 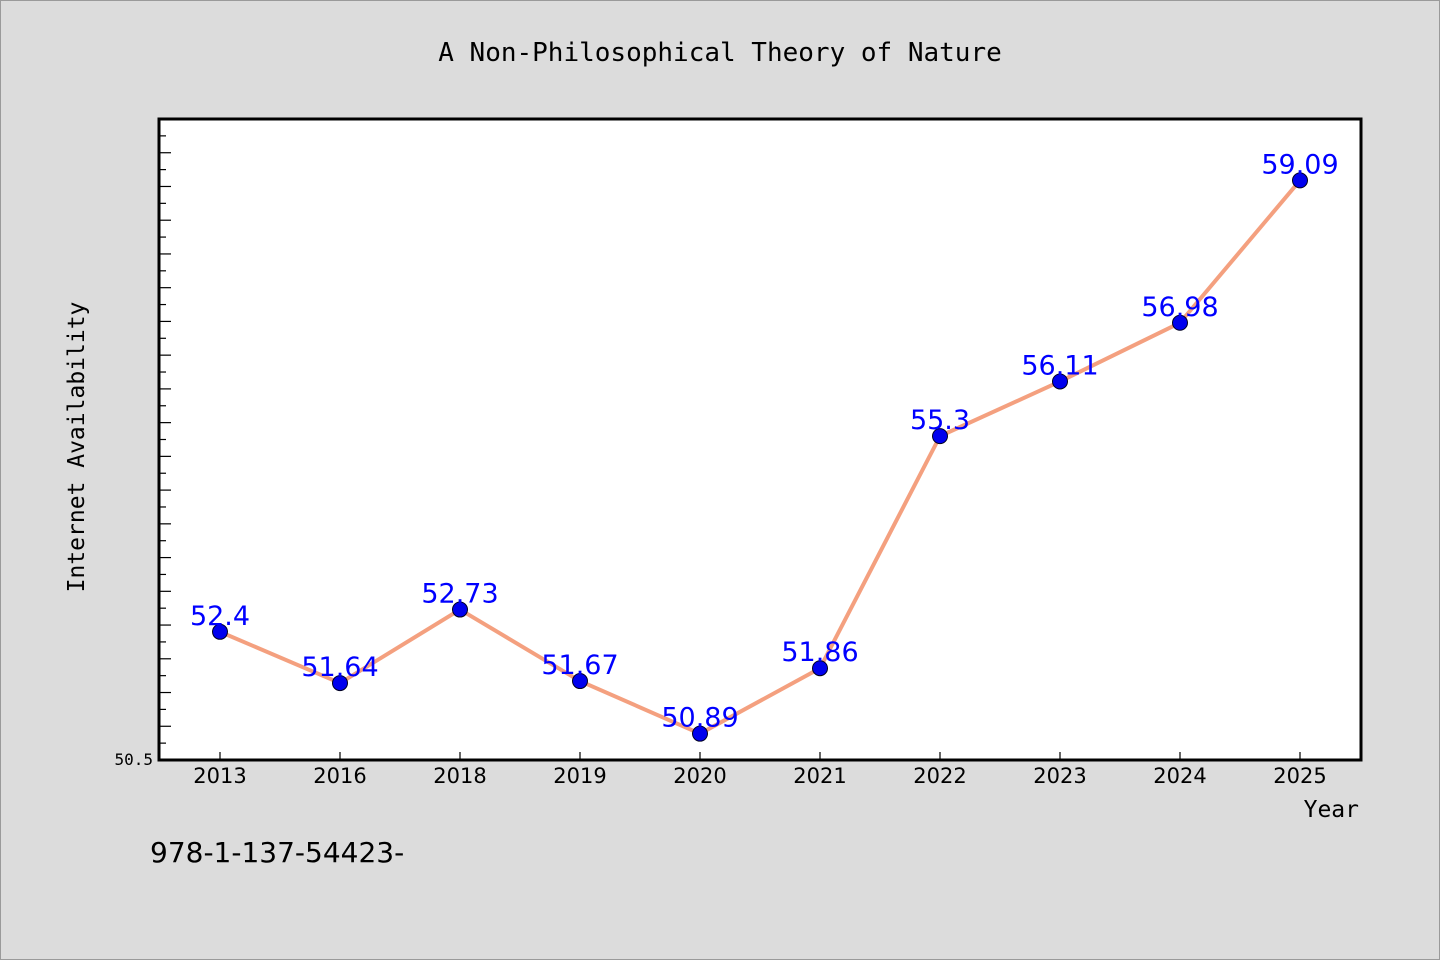 I want to click on x-axis-tick-labels: 2013 2016 2018 2019 2020 2021 2022 2023 2024 2025, so click(x=759, y=776).